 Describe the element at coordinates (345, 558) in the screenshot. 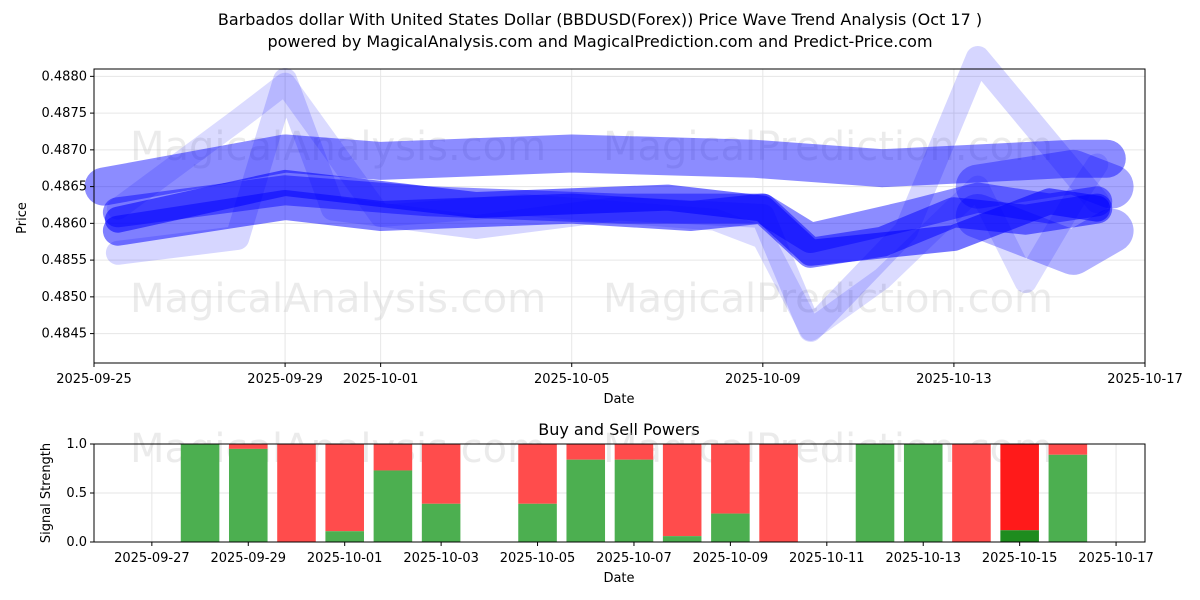

I see `signal-x-tick-label: 2025-10-01` at that location.